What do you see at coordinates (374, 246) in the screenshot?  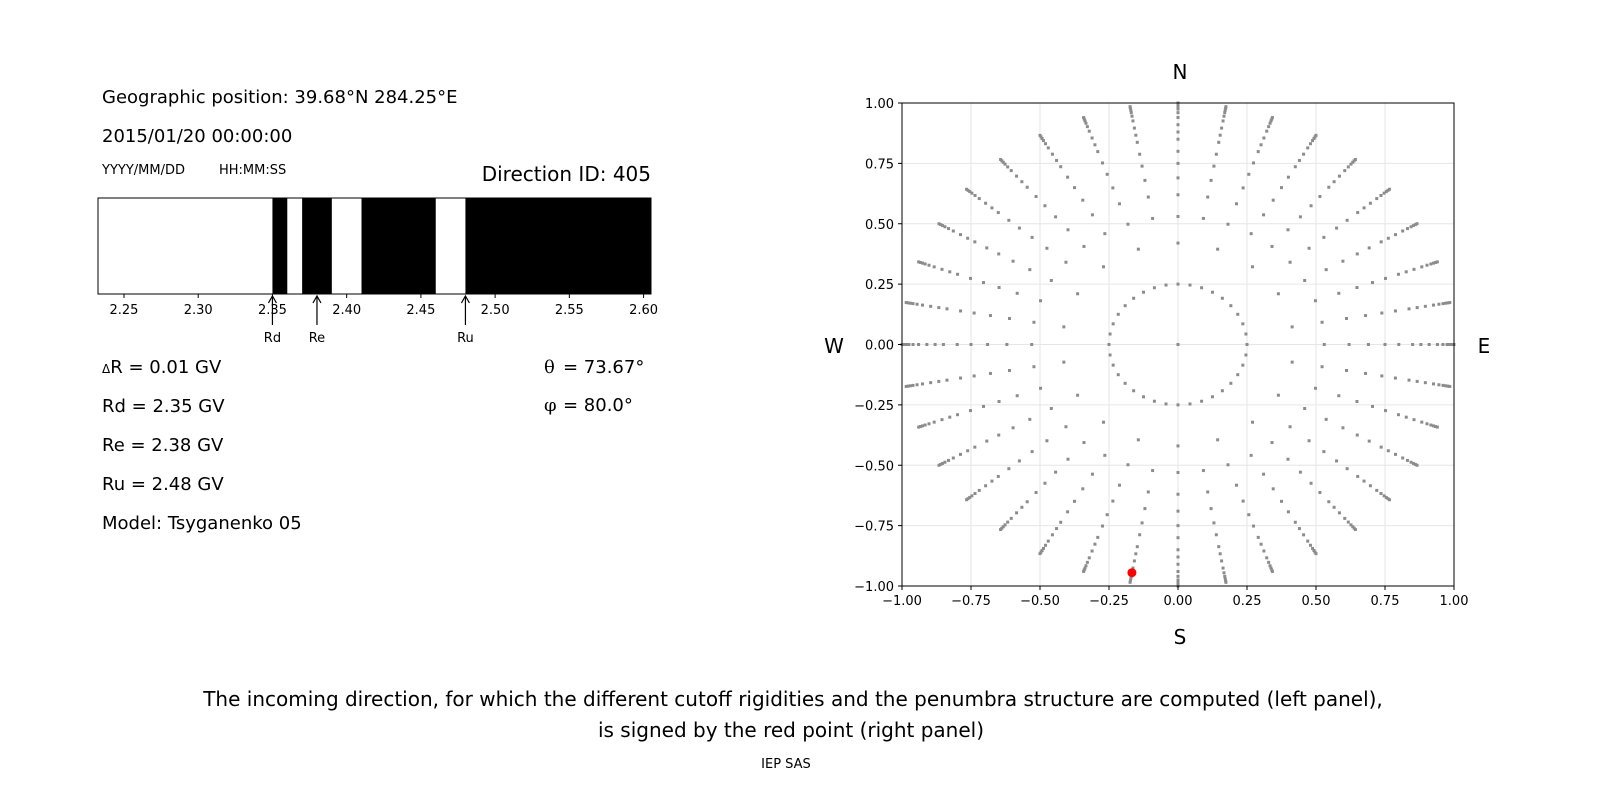 I see `bar-frame` at bounding box center [374, 246].